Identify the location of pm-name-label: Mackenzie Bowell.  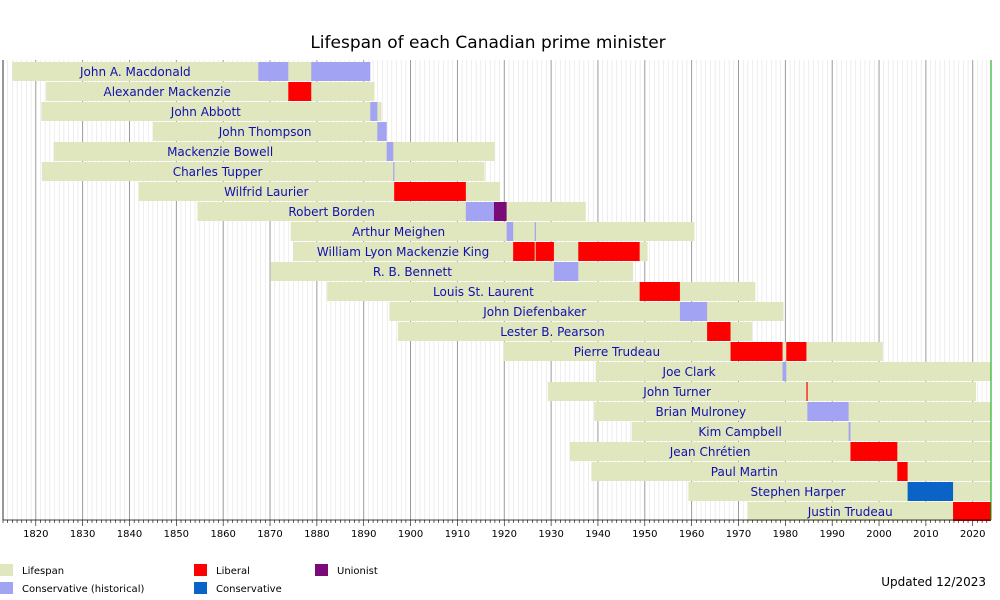
(220, 152).